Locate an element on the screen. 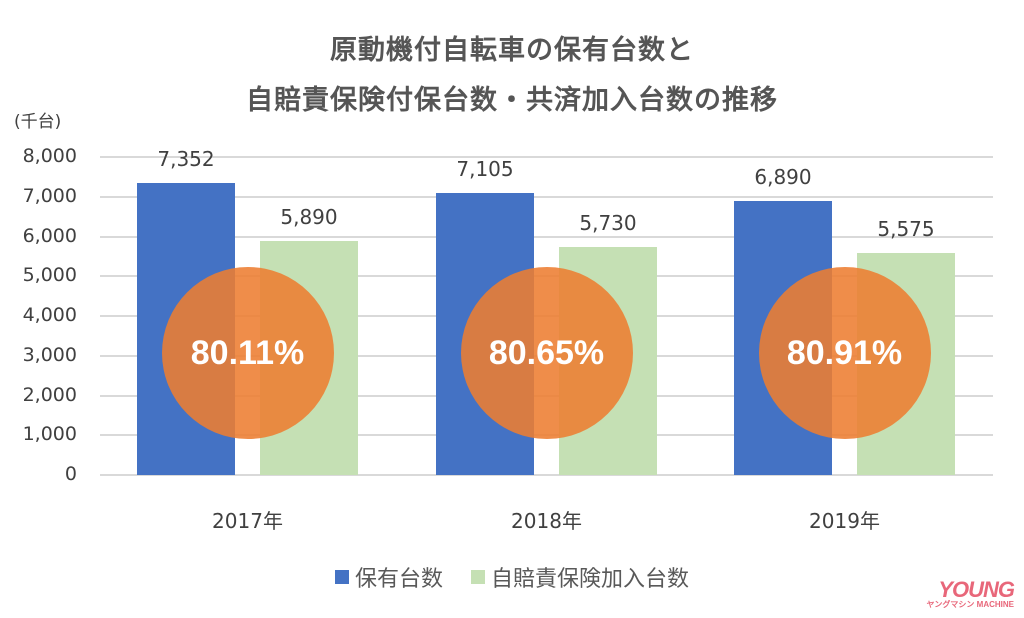 Image resolution: width=1024 pixels, height=618 pixels. y-tick-label: 1,000 is located at coordinates (49, 434).